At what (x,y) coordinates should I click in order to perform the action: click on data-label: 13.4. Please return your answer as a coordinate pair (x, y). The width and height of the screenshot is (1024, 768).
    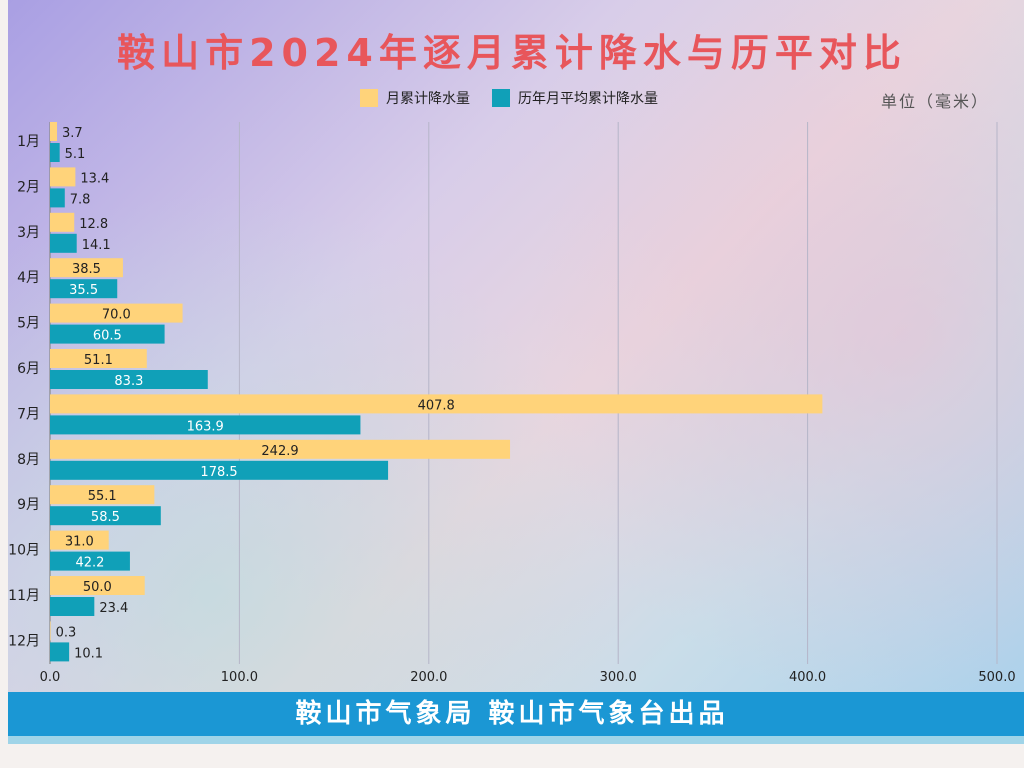
    Looking at the image, I should click on (94, 178).